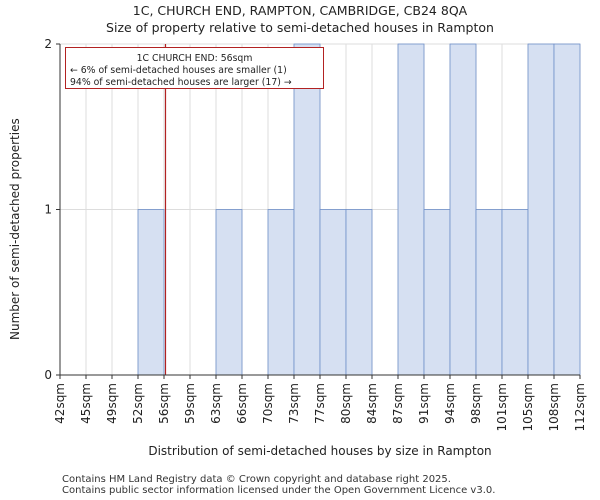  I want to click on x-tick-label: 59sqm, so click(190, 403).